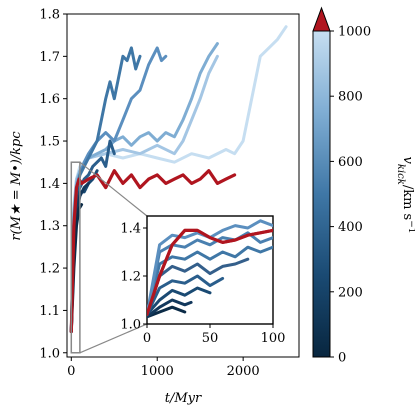 Image resolution: width=415 pixels, height=415 pixels. Describe the element at coordinates (49, 99) in the screenshot. I see `y-tick-label: 1.6` at that location.